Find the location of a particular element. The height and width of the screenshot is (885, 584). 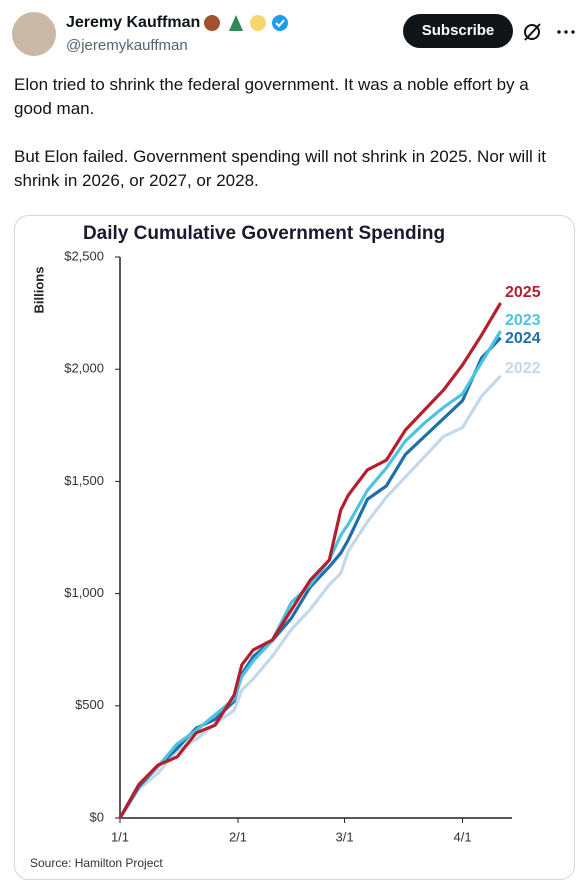

y-axis-label: Billions is located at coordinates (38, 290).